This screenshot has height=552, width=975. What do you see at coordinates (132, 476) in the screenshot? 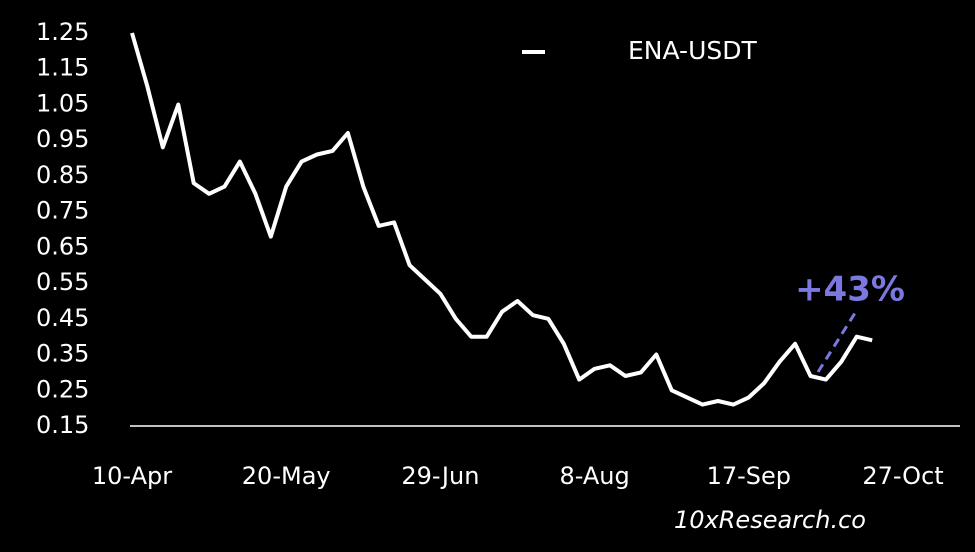
I see `x-tick-label: 10-Apr` at bounding box center [132, 476].